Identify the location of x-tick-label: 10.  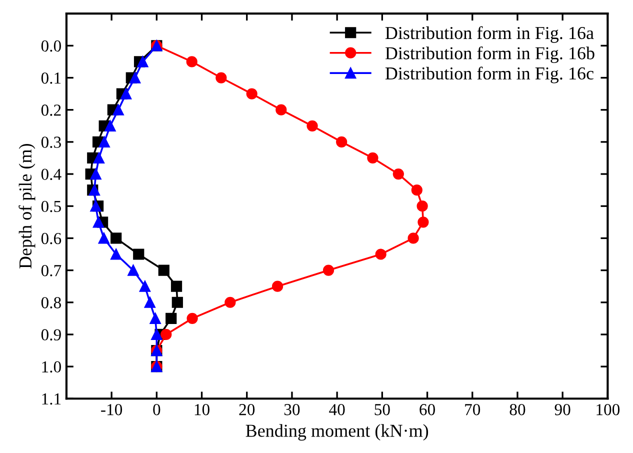
(202, 410).